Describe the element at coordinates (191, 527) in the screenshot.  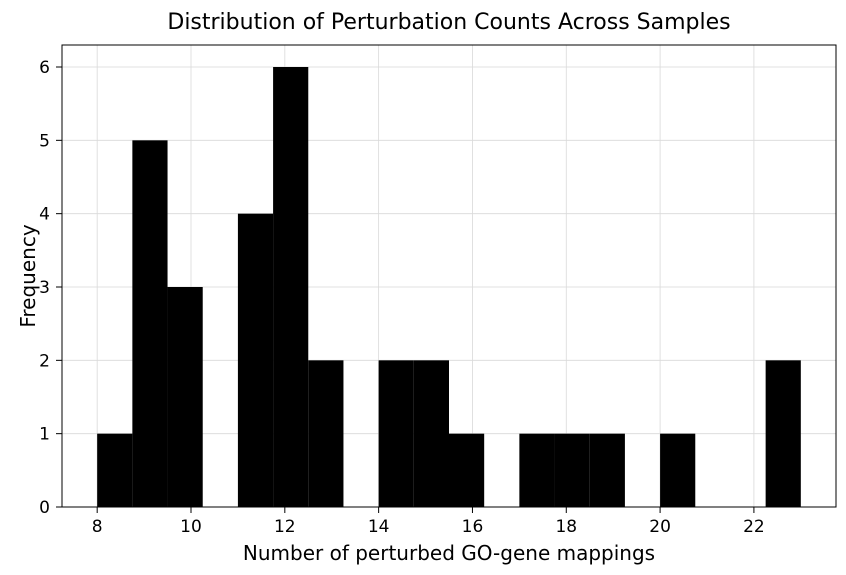
I see `x-tick-label: 10` at that location.